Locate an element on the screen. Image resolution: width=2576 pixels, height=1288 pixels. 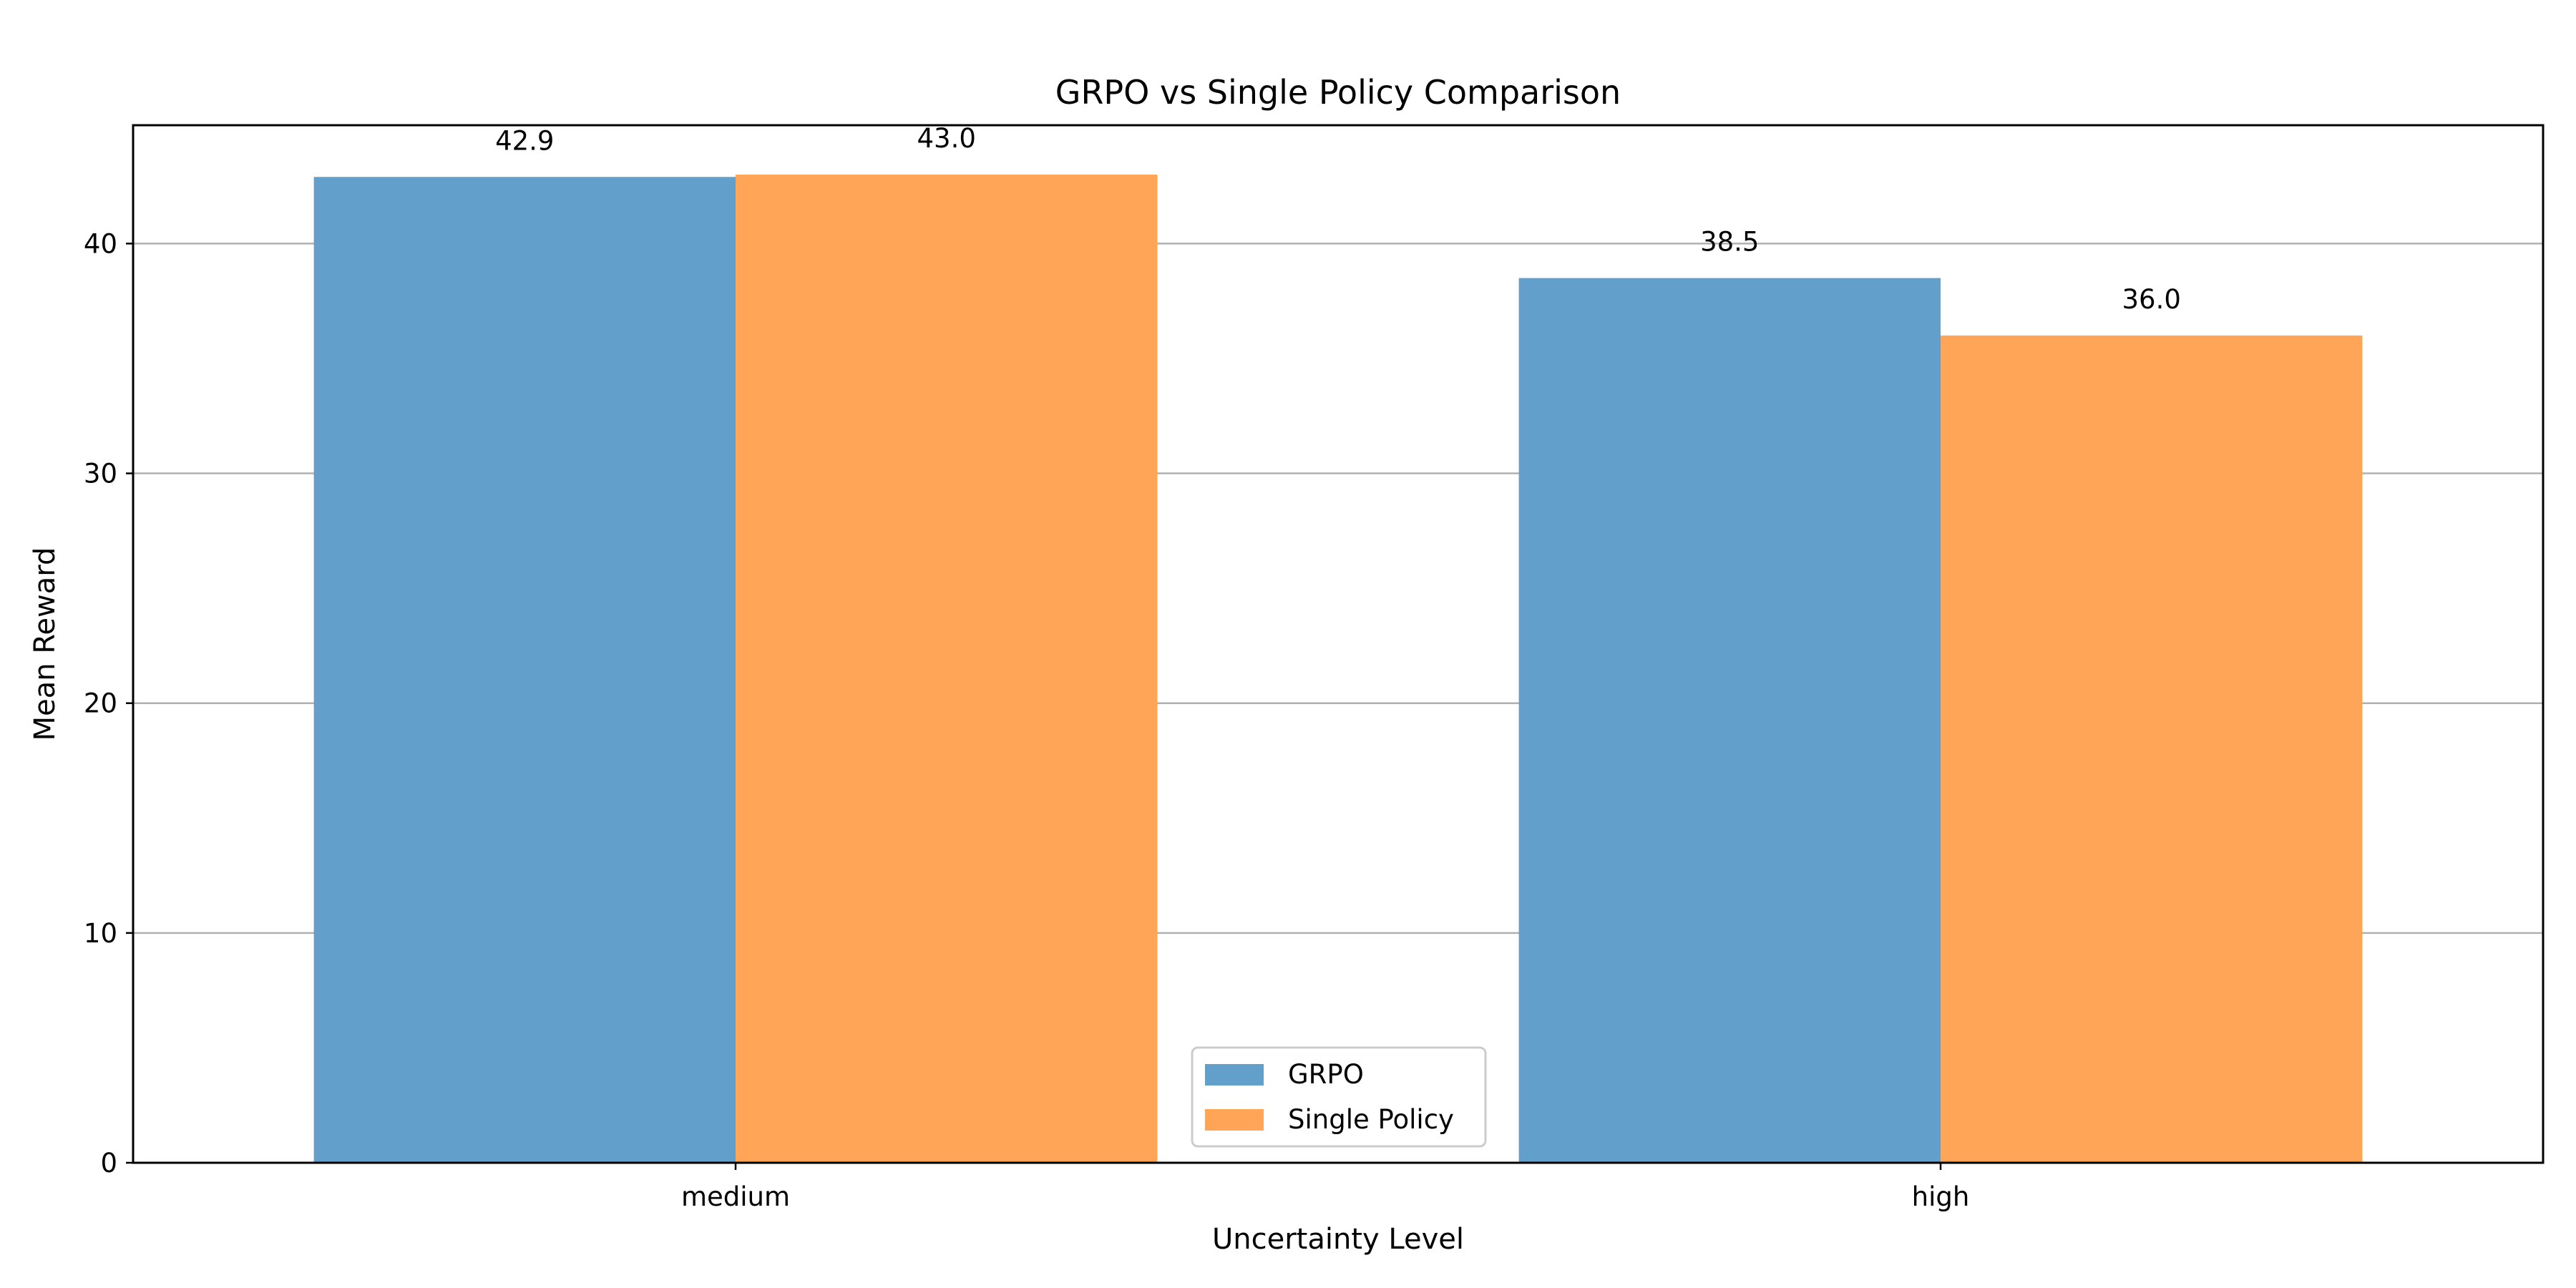
chart-title: GRPO vs Single Policy Comparison is located at coordinates (1338, 92).